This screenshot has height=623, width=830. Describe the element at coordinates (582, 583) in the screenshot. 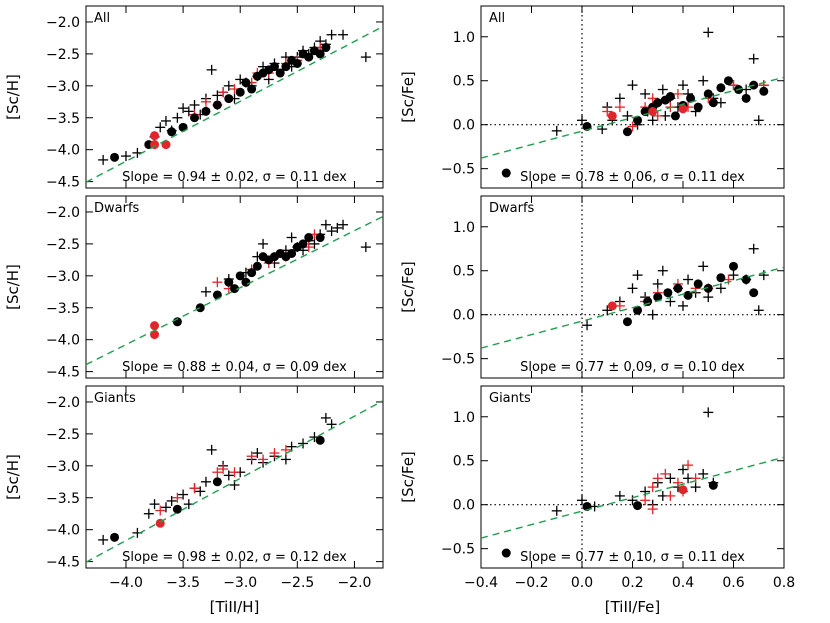

I see `x-tick-label: 0.0` at that location.